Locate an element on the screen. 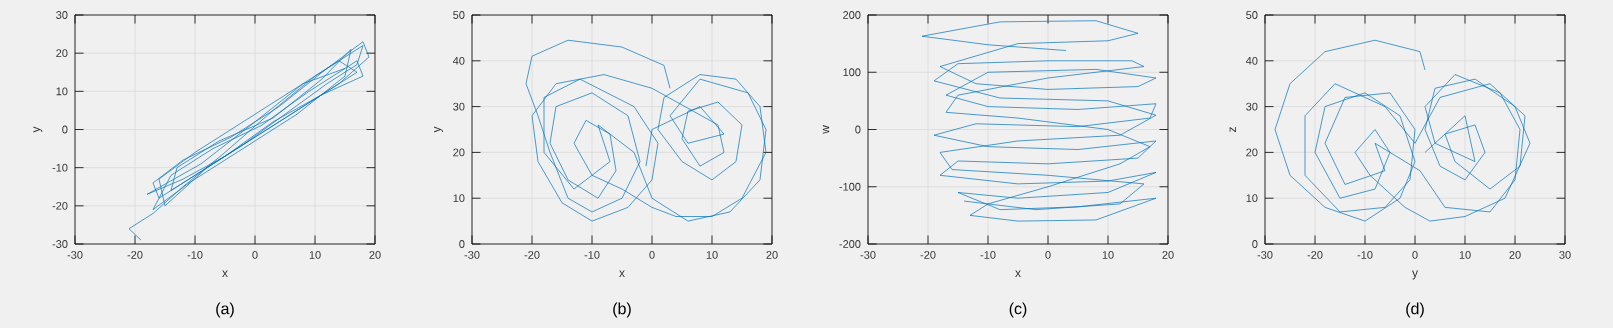 The image size is (1613, 328). x-tick-label: 30 is located at coordinates (1565, 255).